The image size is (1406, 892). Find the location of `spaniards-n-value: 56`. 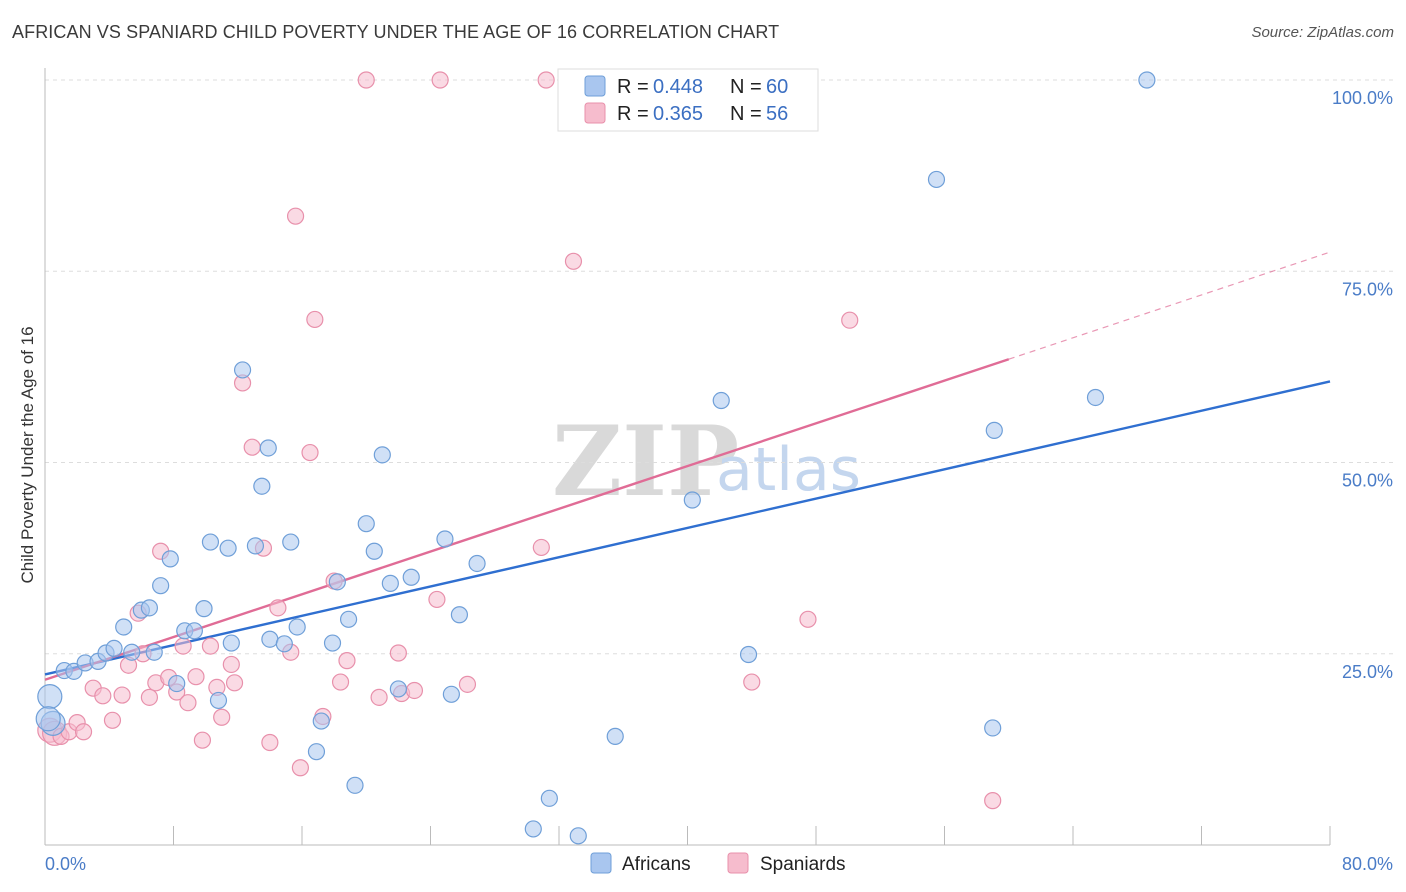

spaniards-n-value: 56 is located at coordinates (777, 114).